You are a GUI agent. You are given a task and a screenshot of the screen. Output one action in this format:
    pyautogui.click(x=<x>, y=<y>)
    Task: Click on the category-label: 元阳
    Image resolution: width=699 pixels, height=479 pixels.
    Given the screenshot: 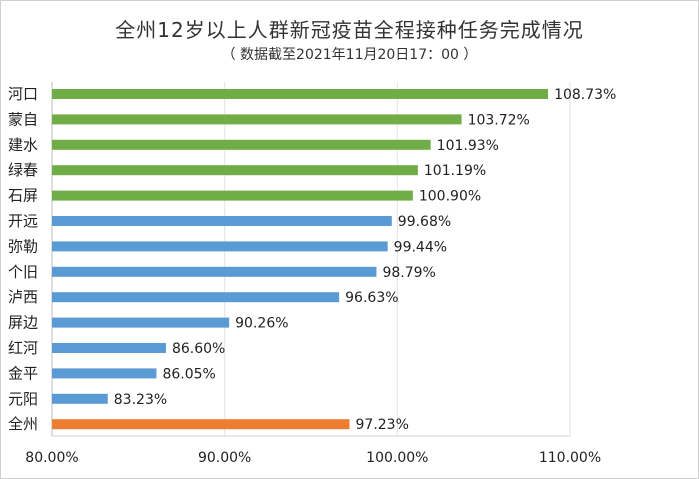 What is the action you would take?
    pyautogui.click(x=23, y=399)
    